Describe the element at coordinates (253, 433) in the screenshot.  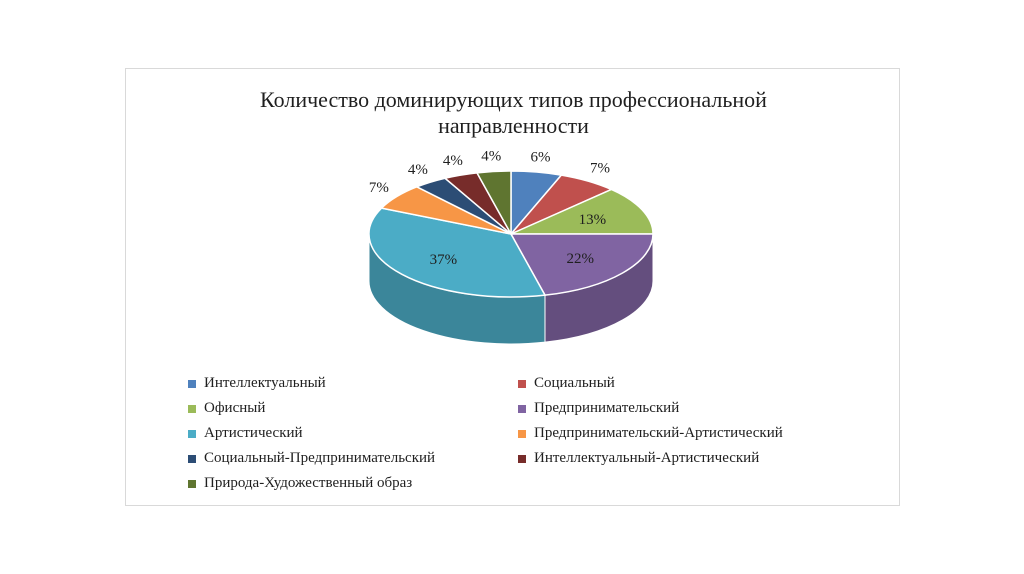
I see `legend-label: Артистический` at that location.